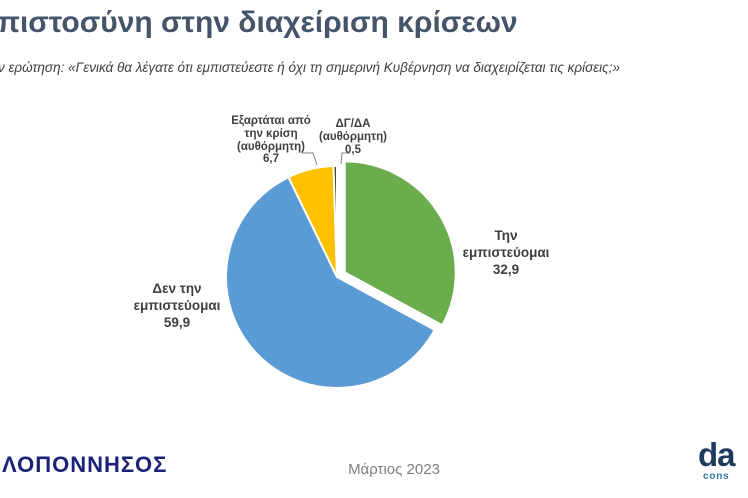 Image resolution: width=748 pixels, height=498 pixels. Describe the element at coordinates (394, 469) in the screenshot. I see `slide-date: Μάρτιος 2023` at that location.